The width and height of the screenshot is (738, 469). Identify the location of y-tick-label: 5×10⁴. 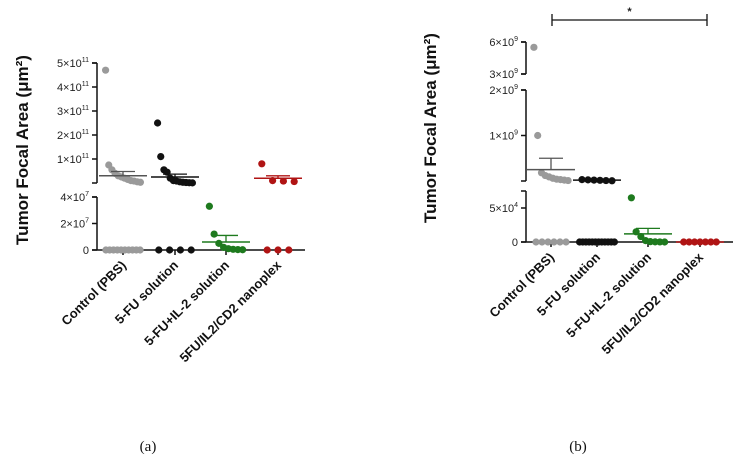
(503, 208).